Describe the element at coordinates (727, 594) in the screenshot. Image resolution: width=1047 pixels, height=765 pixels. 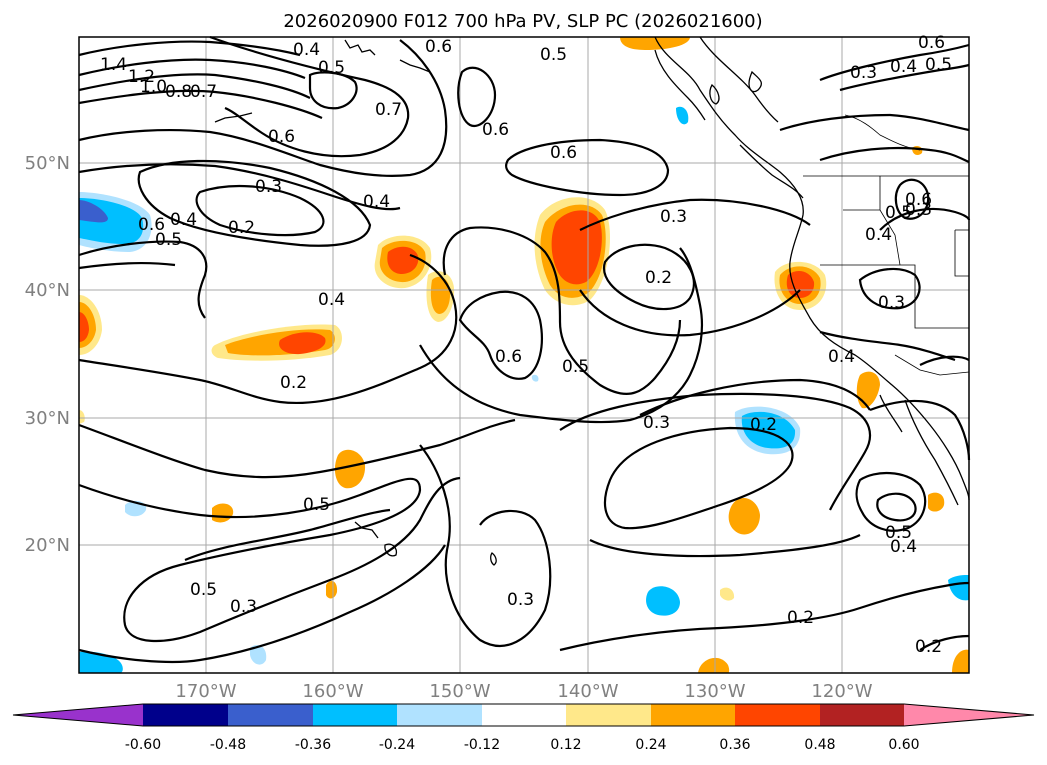
I see `pv-blob-j` at that location.